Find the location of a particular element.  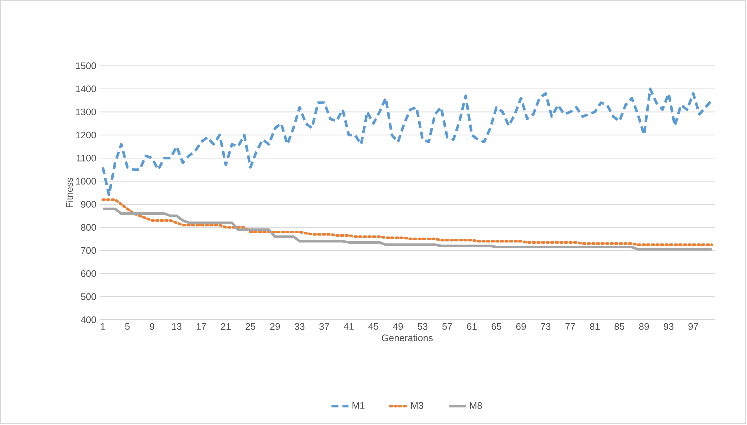

x-tick-label: 33 is located at coordinates (299, 326).